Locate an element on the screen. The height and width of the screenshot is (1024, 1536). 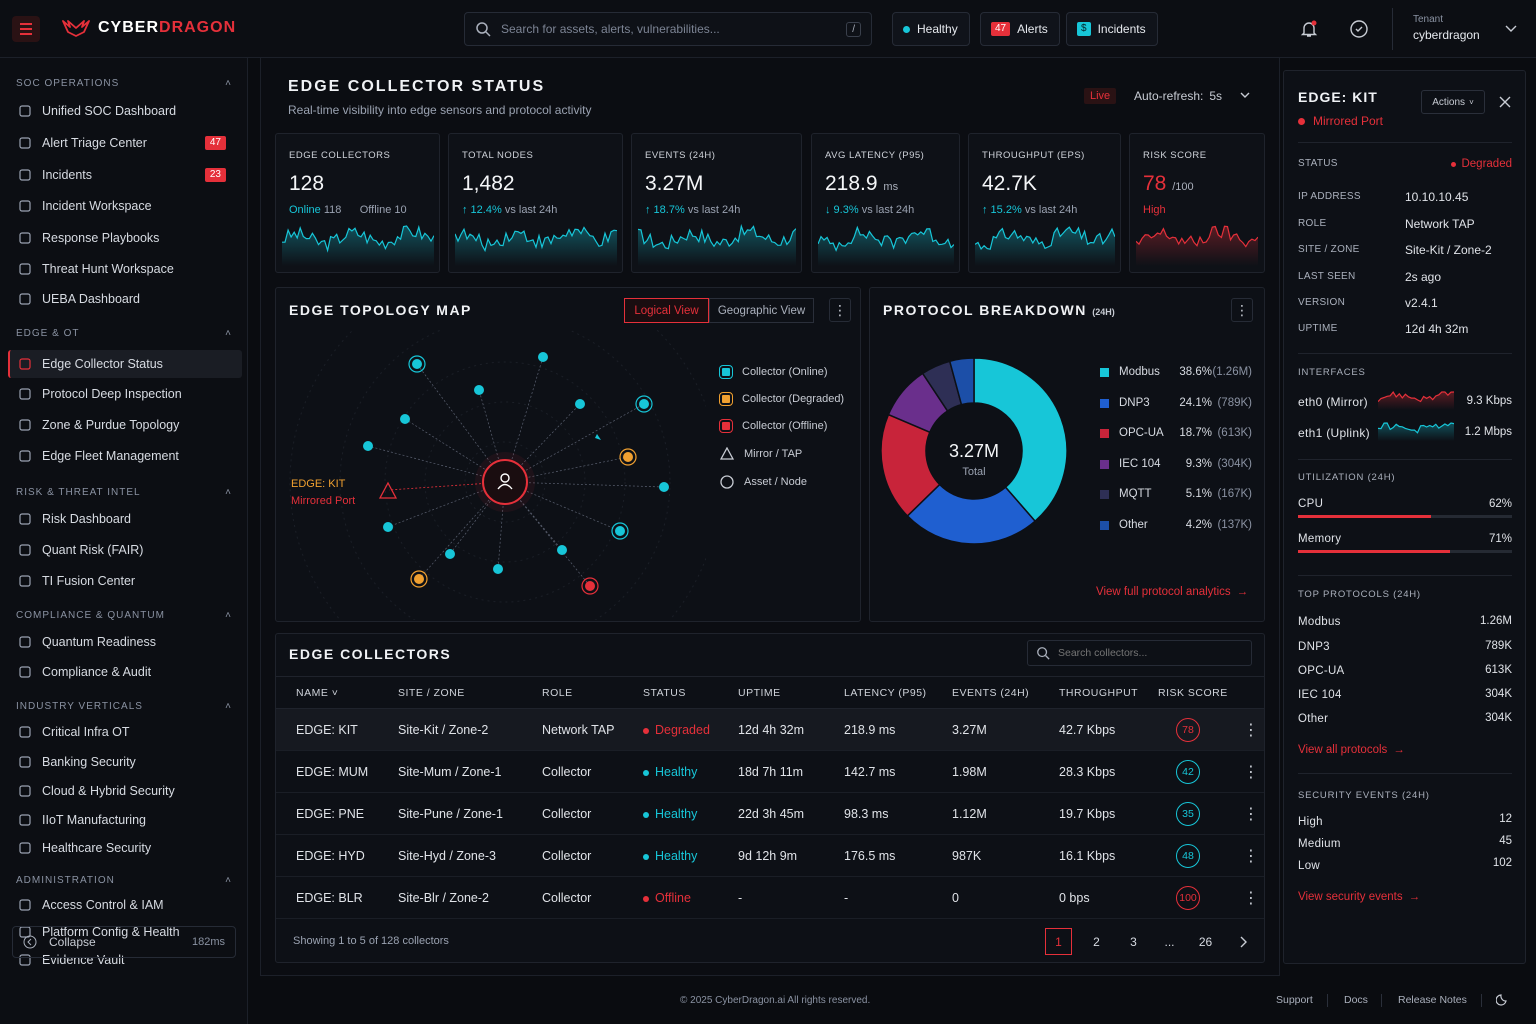
tenant-switcher: Tenant cyberdragon is located at coordinates (1436, 29).